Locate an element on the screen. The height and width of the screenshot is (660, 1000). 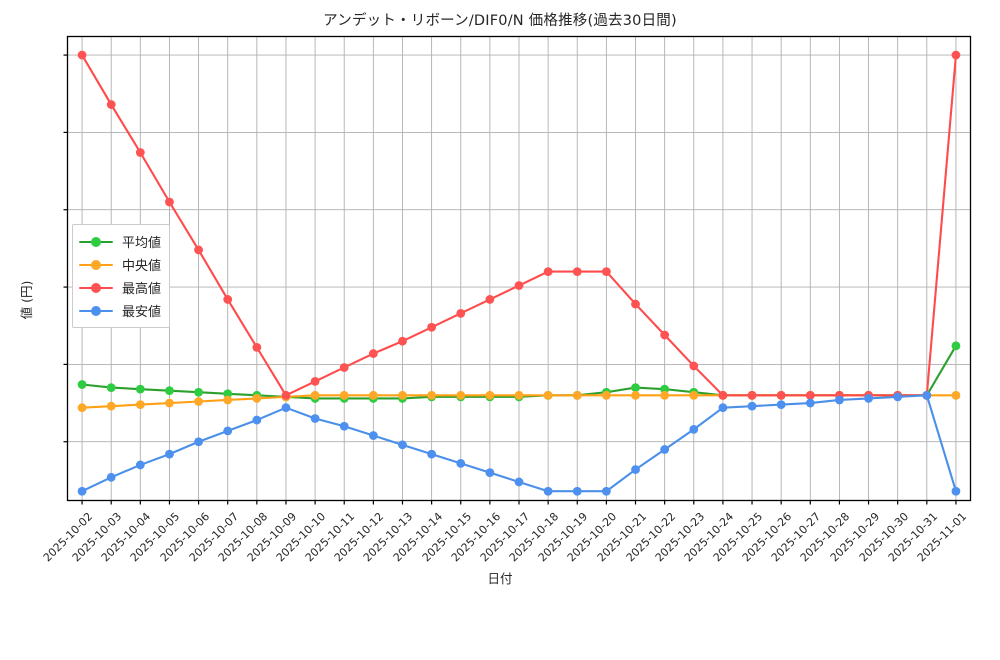
legend-item-1: 平均値 is located at coordinates (120, 241).